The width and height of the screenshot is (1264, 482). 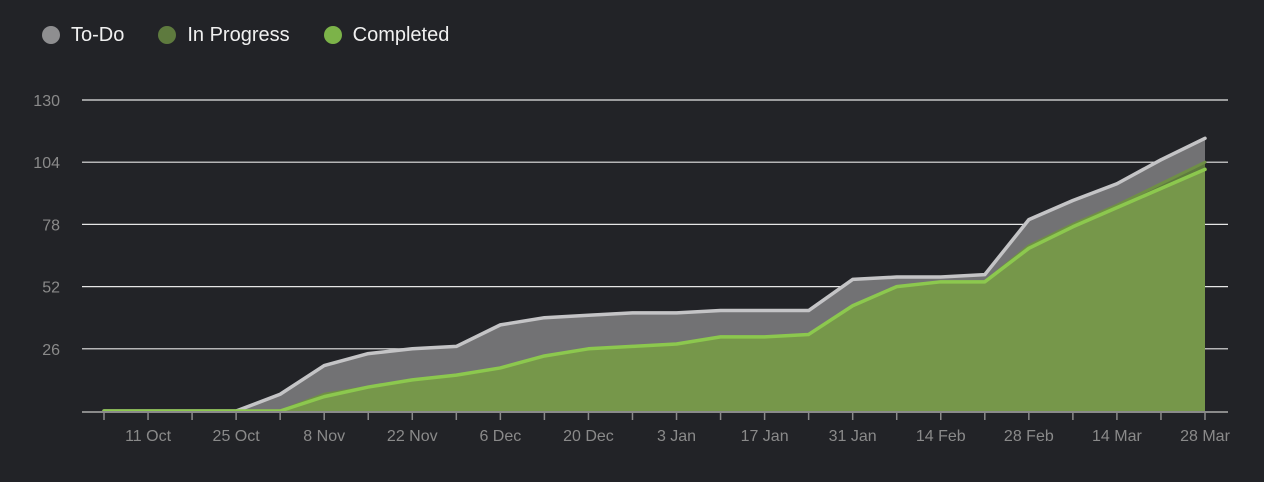 I want to click on y-tick-label: 78, so click(x=51, y=225).